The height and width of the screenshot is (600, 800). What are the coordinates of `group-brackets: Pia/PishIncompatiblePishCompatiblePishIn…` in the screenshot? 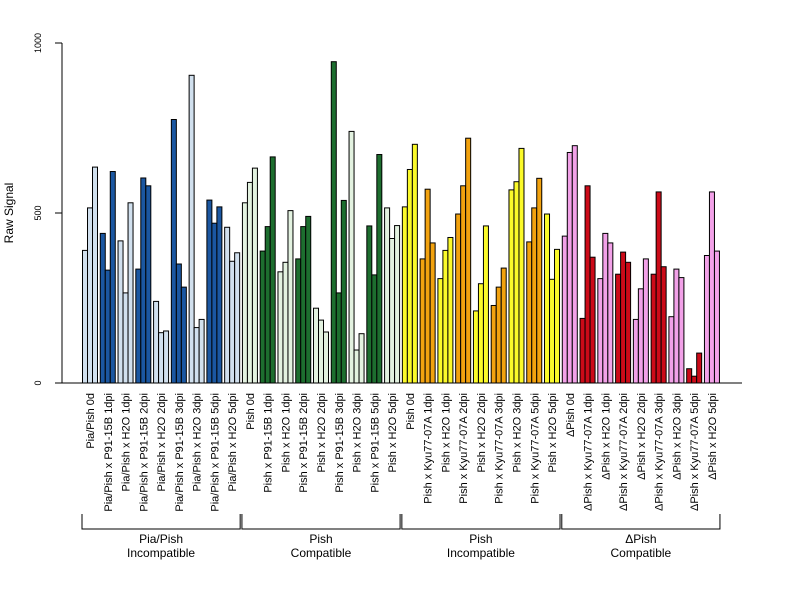 It's located at (401, 537).